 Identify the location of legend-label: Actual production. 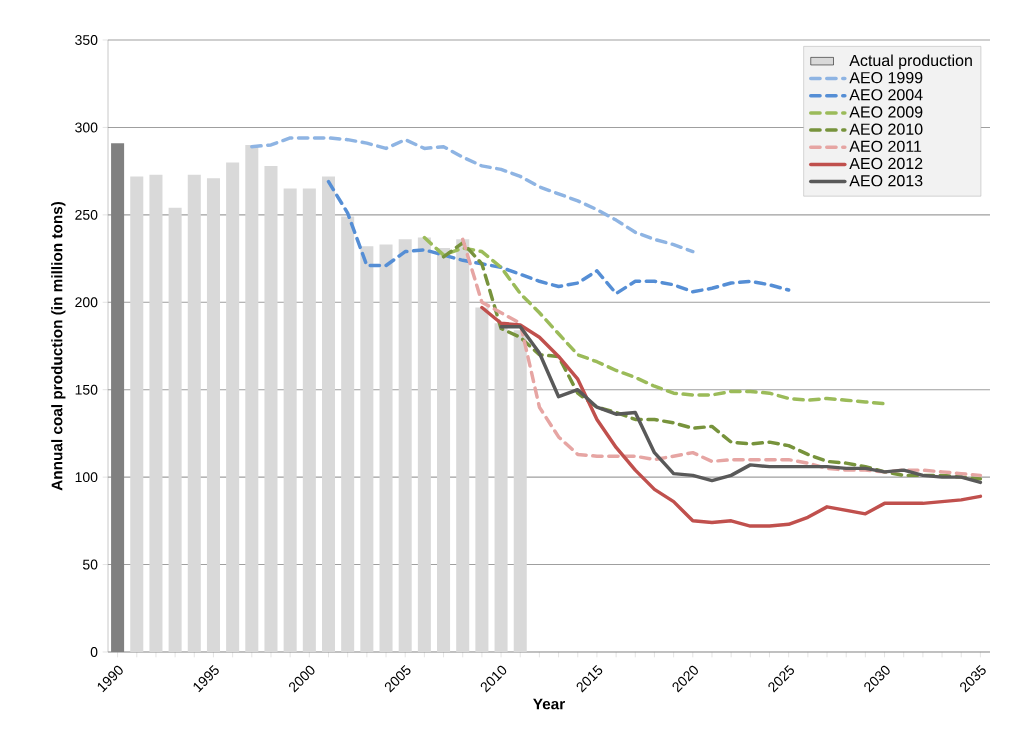
(910, 62).